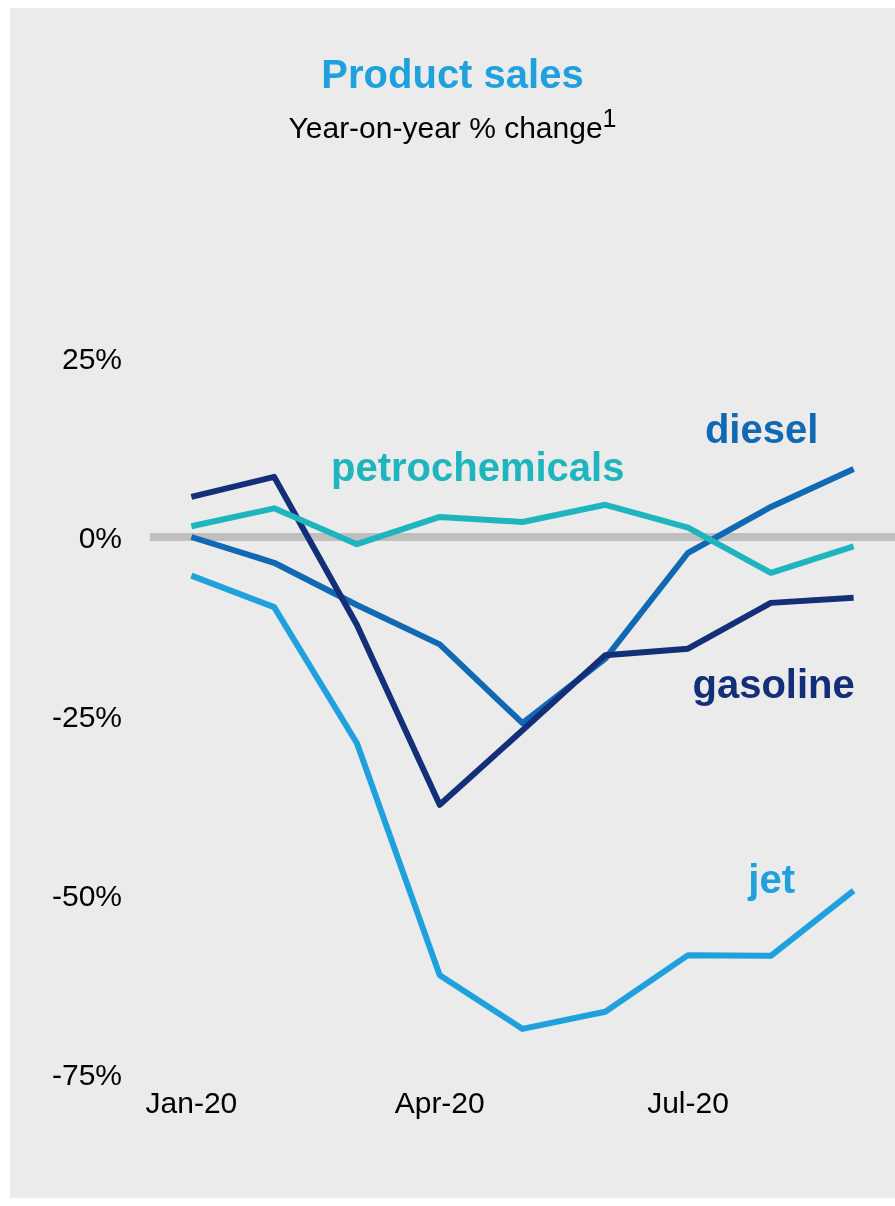 The width and height of the screenshot is (895, 1206). Describe the element at coordinates (86, 1074) in the screenshot. I see `y-tick-label: -75%` at that location.